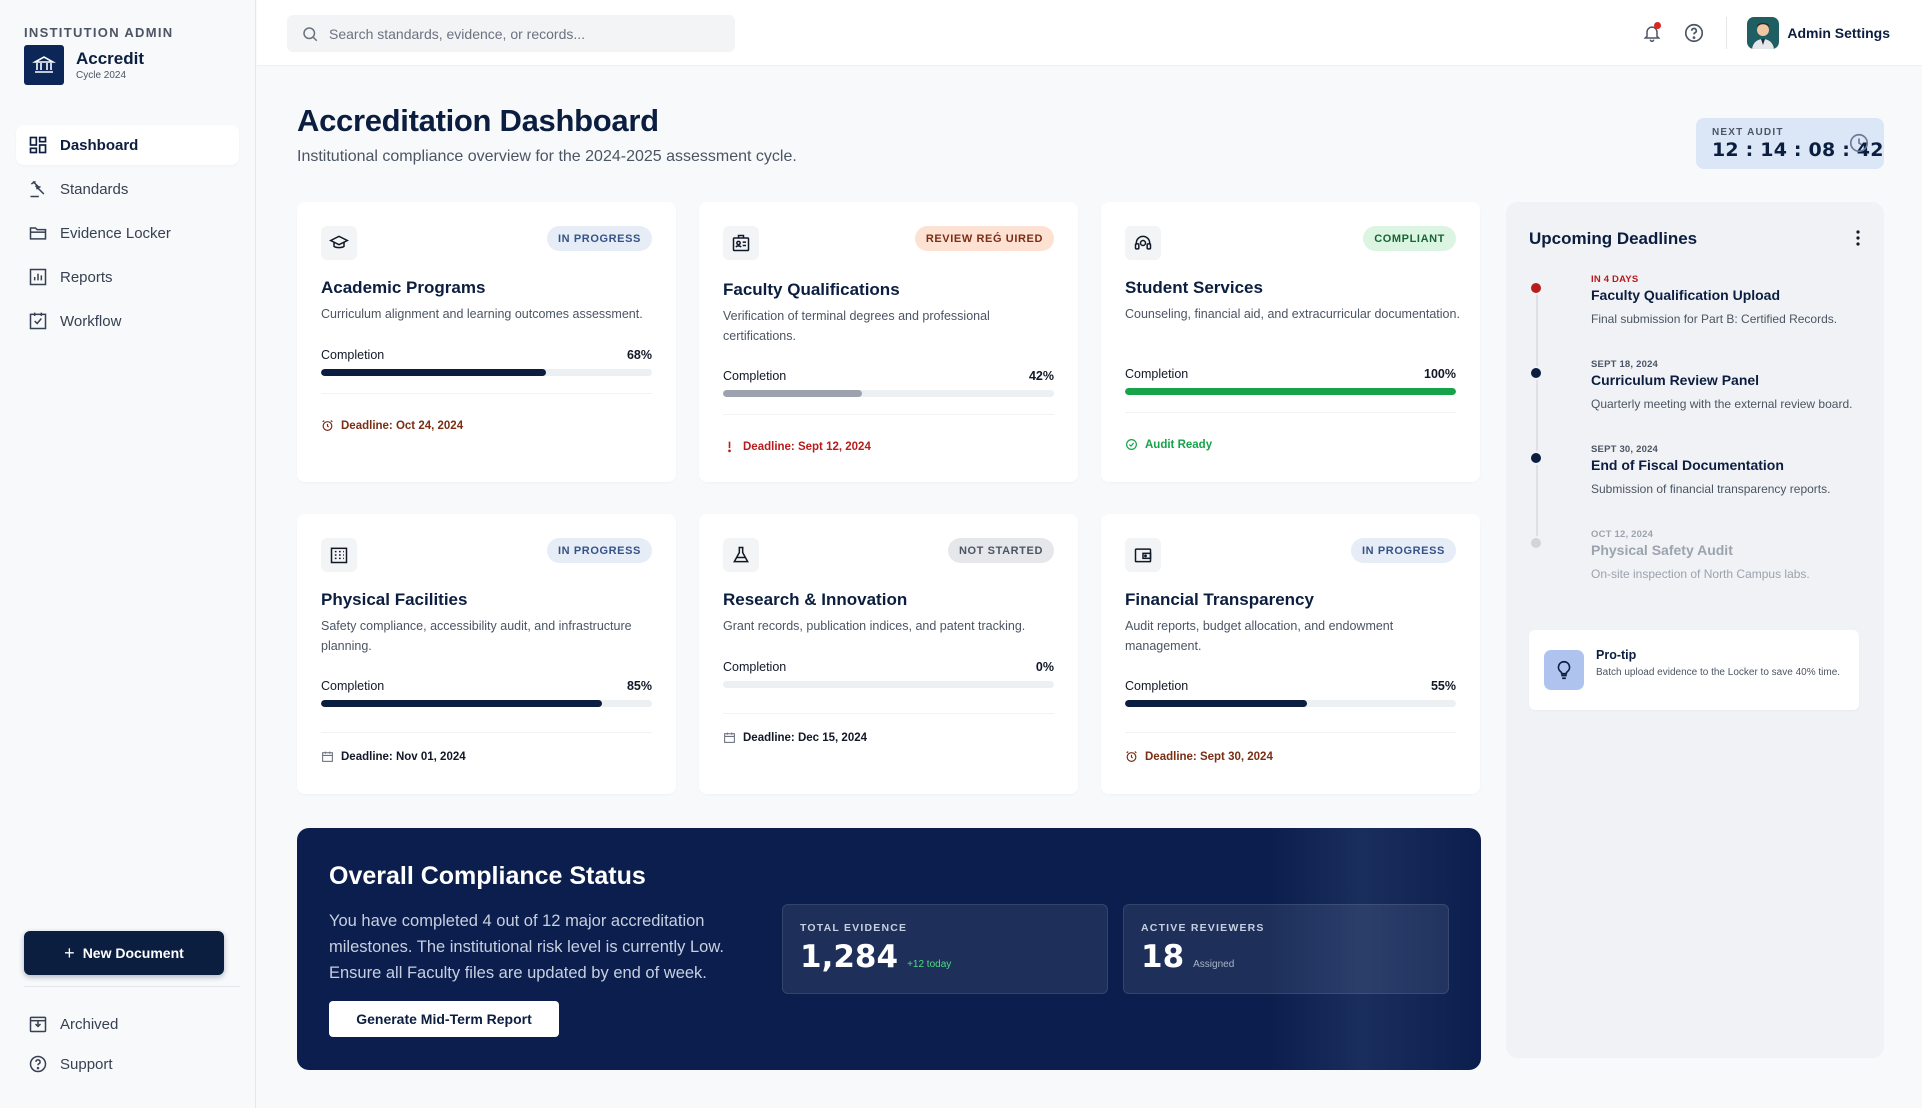  Describe the element at coordinates (1748, 132) in the screenshot. I see `next-audit-label: NEXT AUDIT` at that location.